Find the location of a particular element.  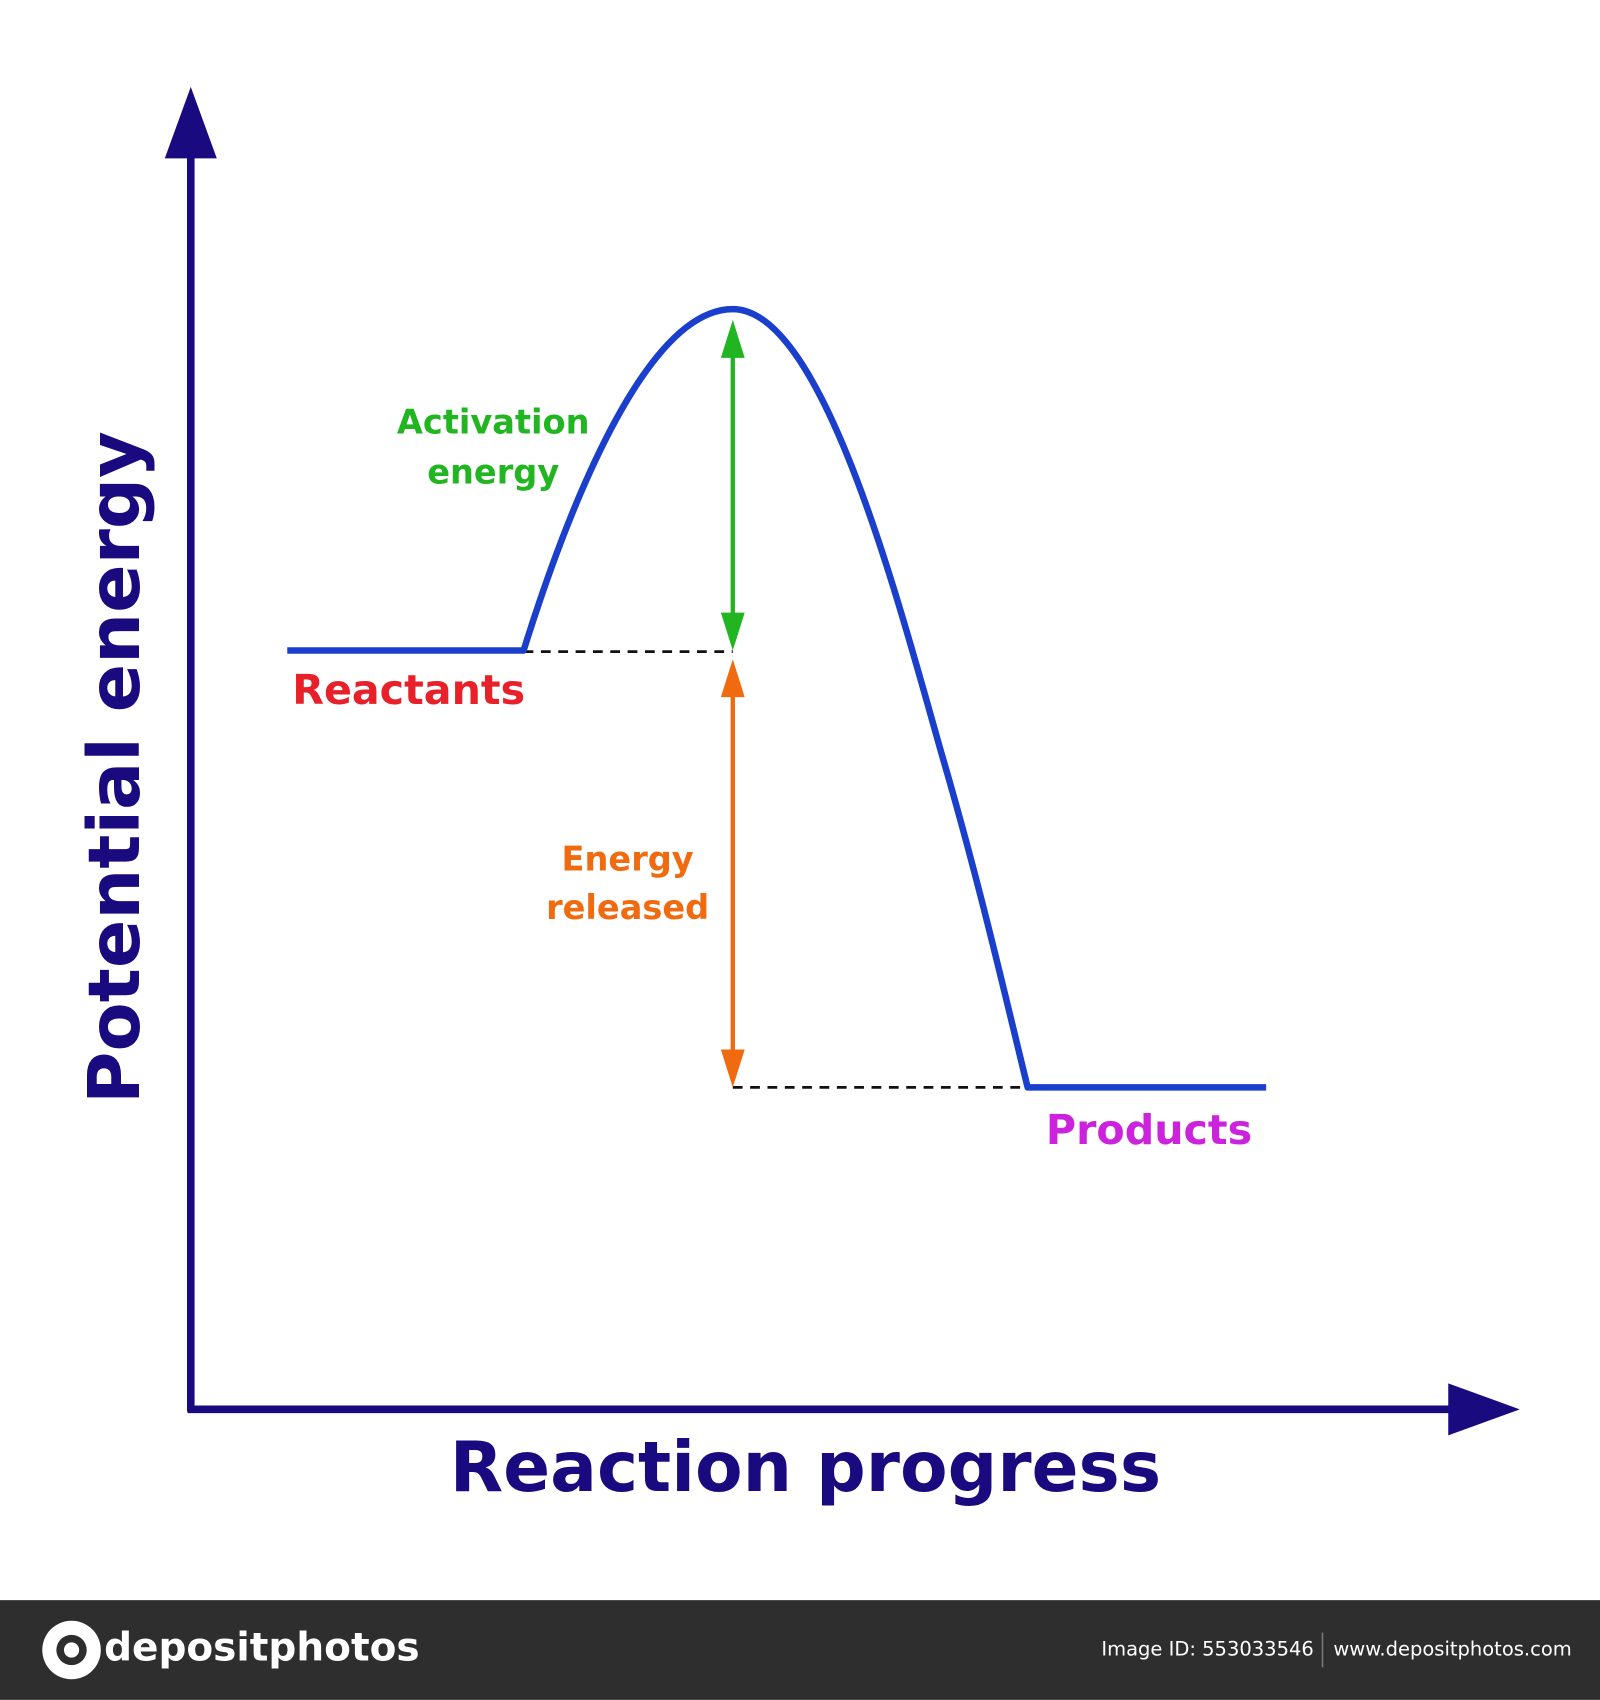

reactants-label: Reactants is located at coordinates (408, 690).